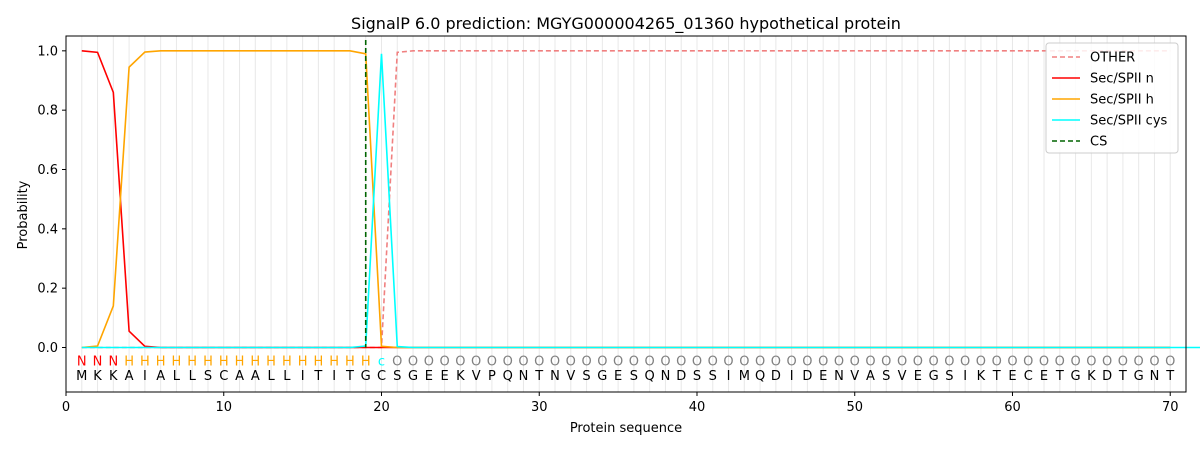  I want to click on y-axis-ticks: 0.0 0.2 0.4 0.6 0.8 1.0, so click(51, 200).